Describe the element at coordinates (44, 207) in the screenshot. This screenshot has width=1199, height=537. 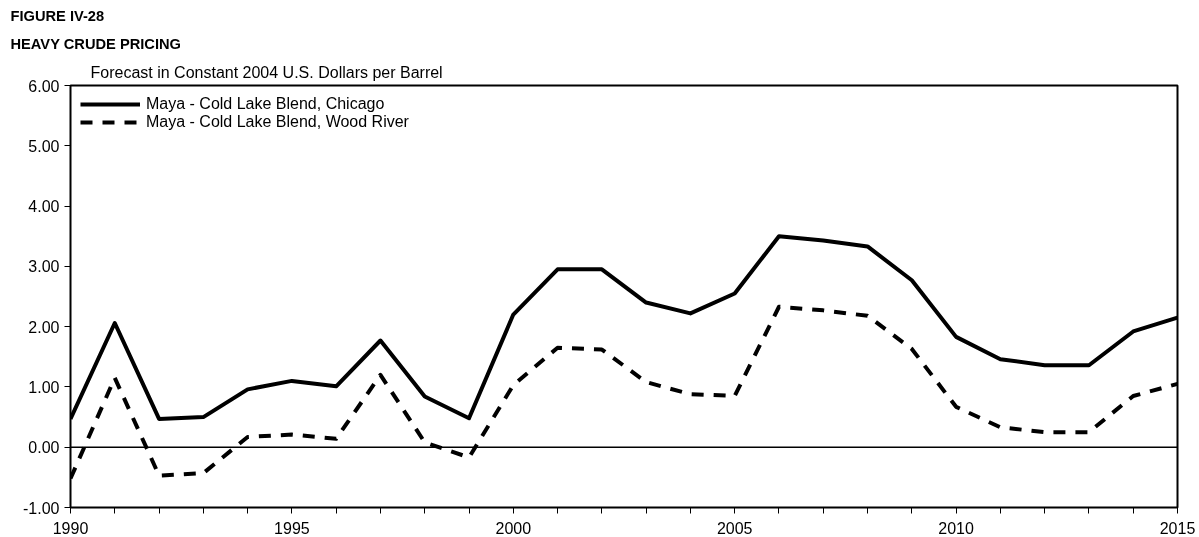
I see `y-tick-label: 4.00` at that location.